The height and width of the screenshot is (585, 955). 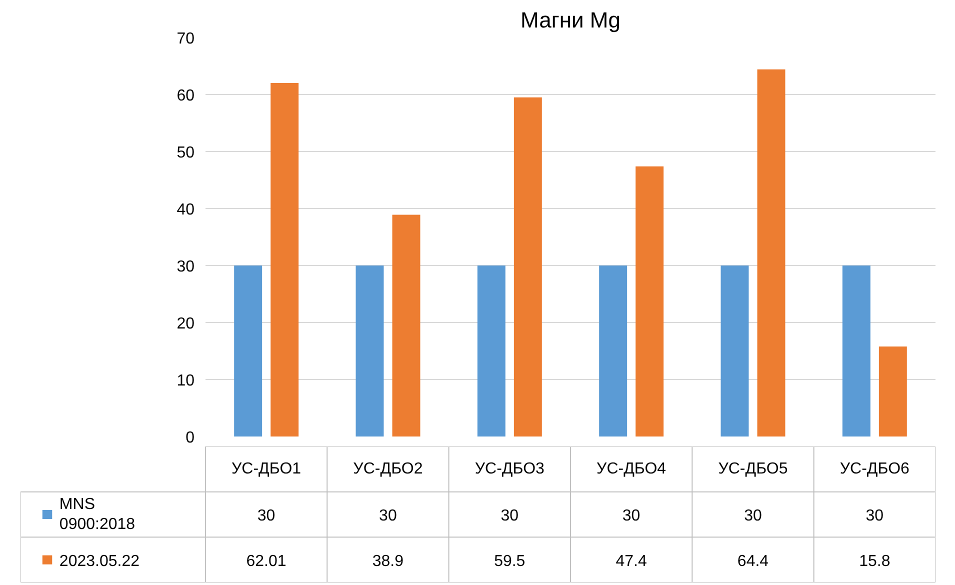 What do you see at coordinates (388, 561) in the screenshot?
I see `data-label: 38.9` at bounding box center [388, 561].